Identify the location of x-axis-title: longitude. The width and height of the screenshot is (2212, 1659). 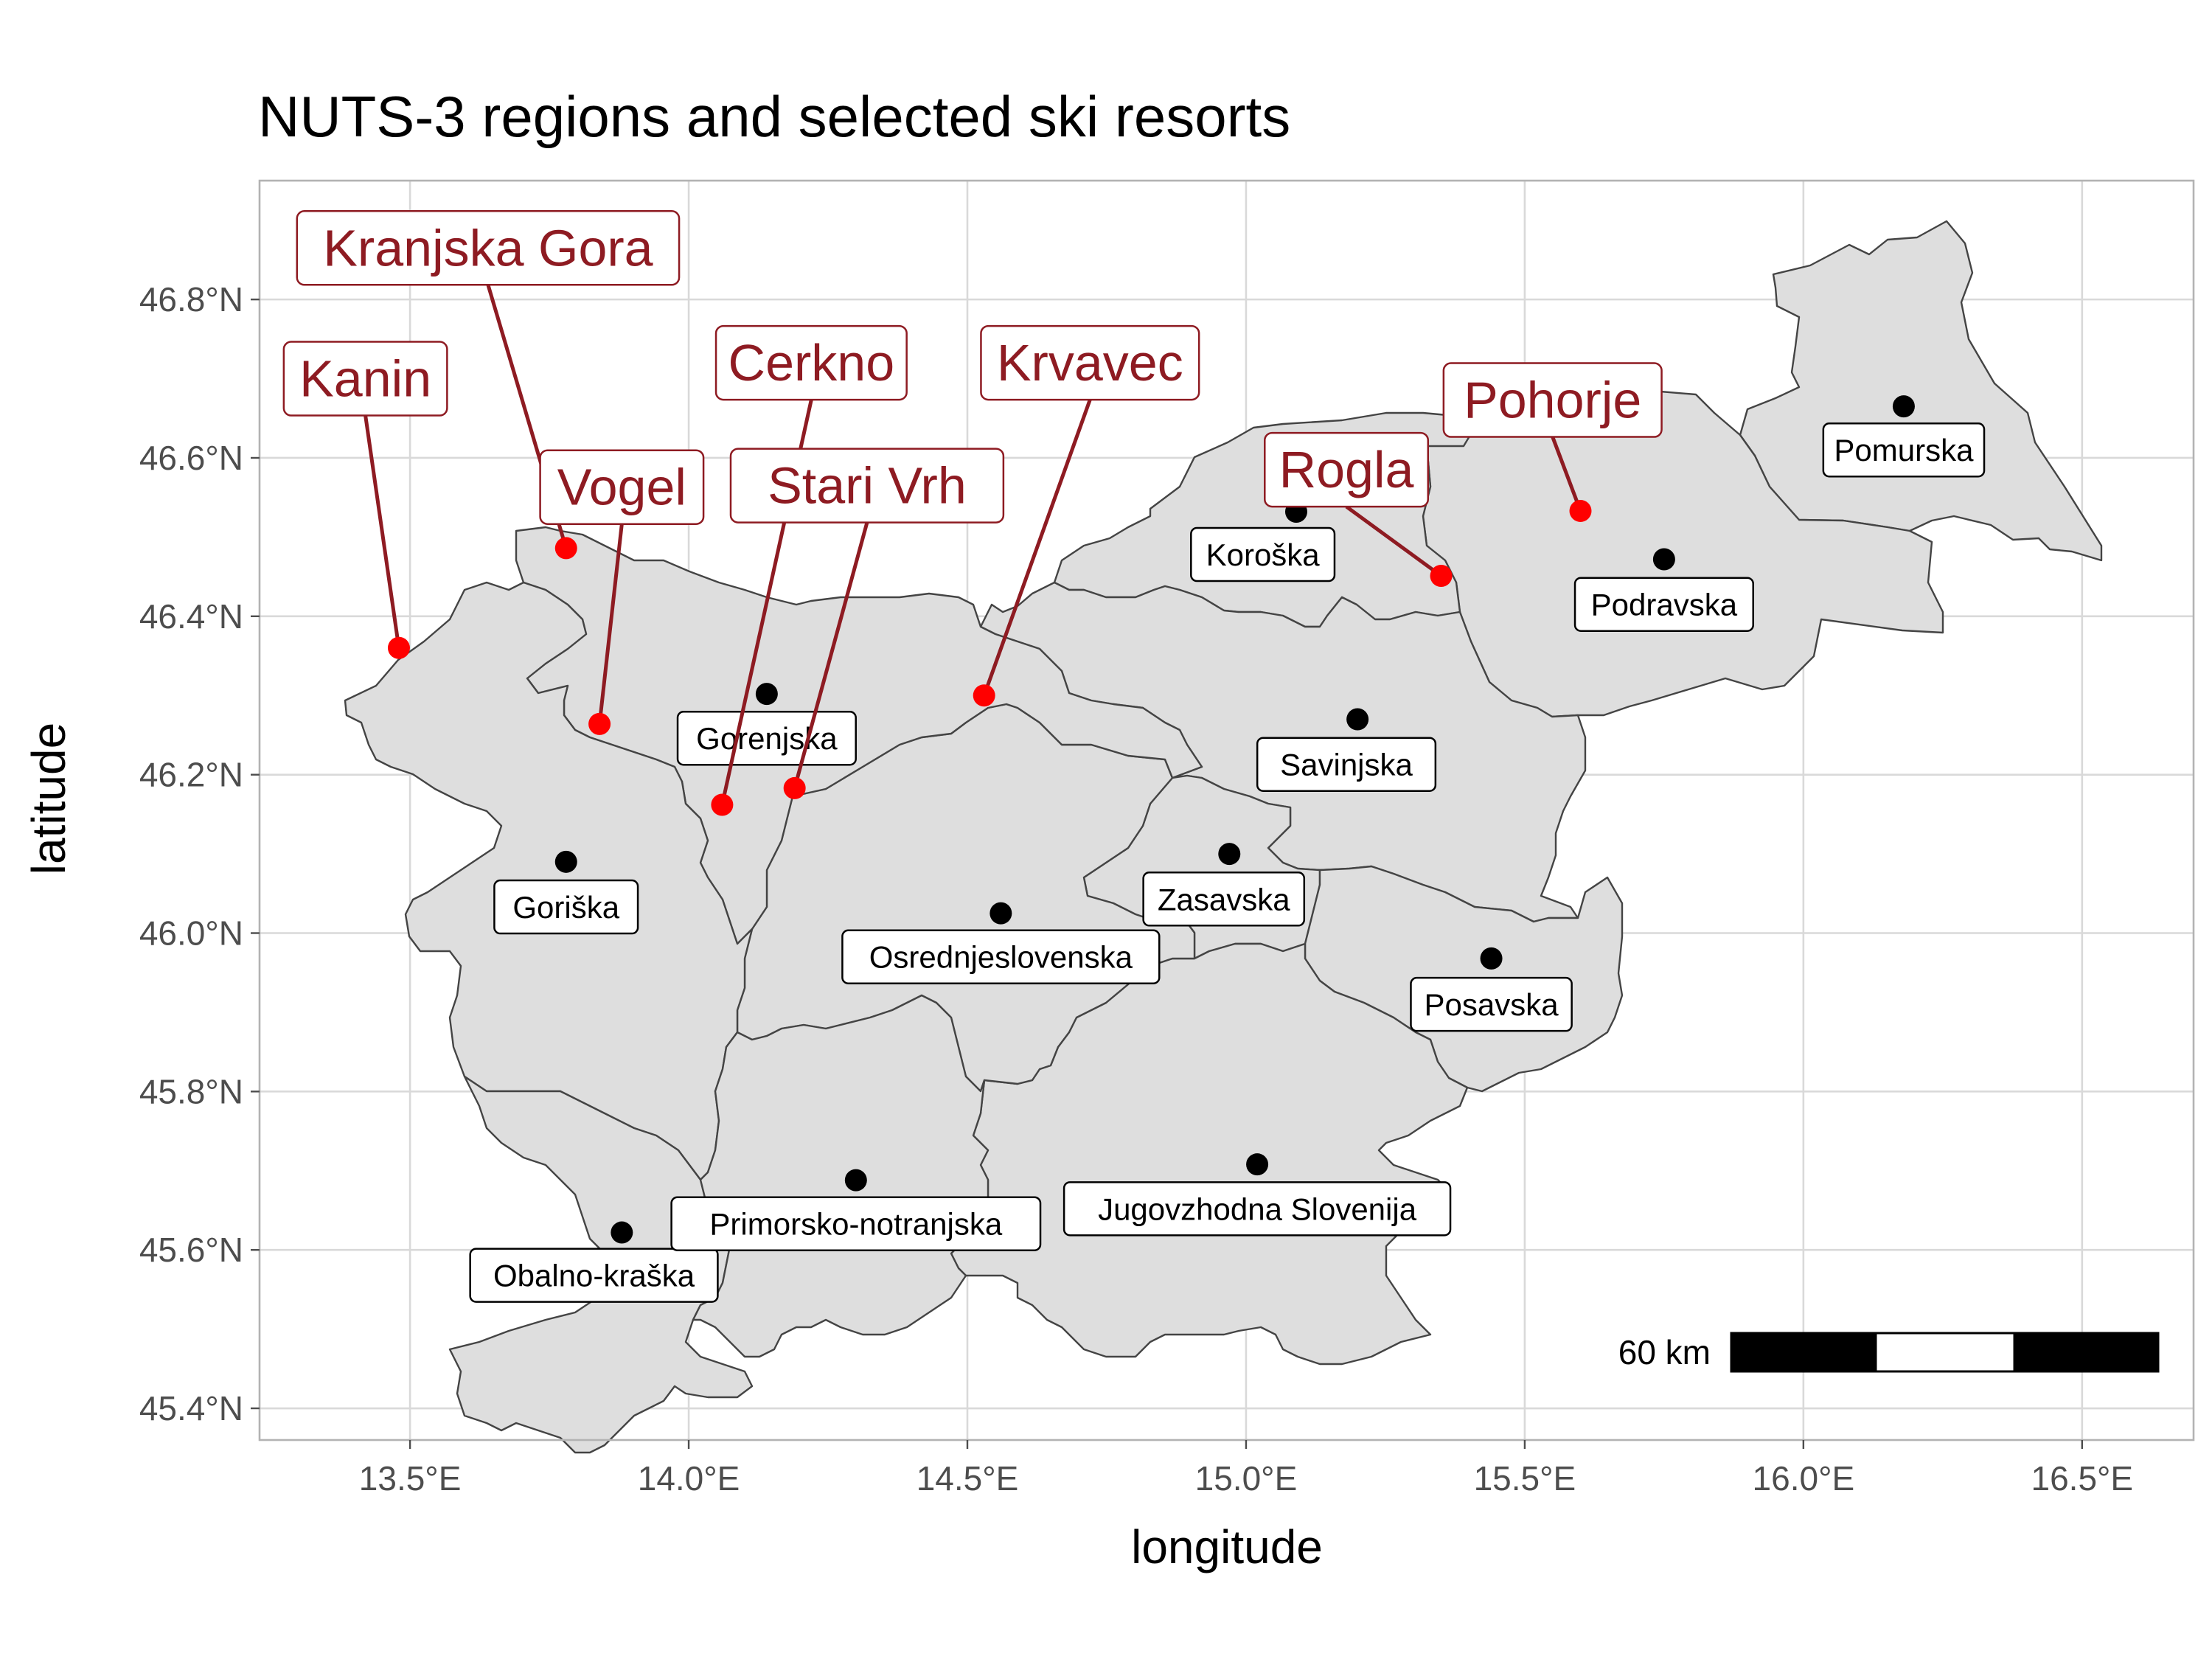
(1227, 1546).